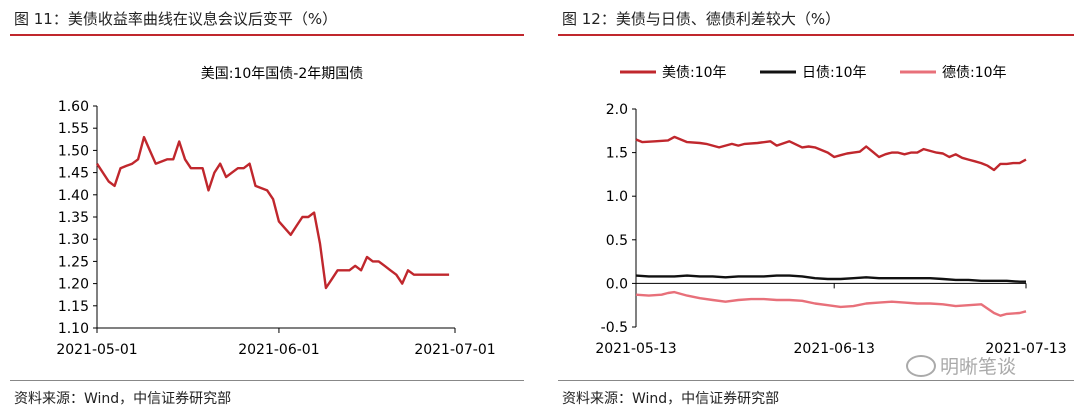 This screenshot has width=1080, height=414. Describe the element at coordinates (617, 197) in the screenshot. I see `y-tick-label: 1.0` at that location.